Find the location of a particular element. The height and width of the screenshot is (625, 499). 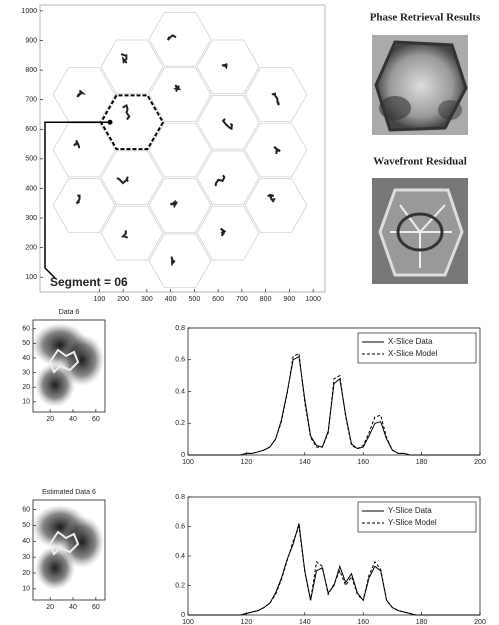

x-tick-label: 1000 is located at coordinates (313, 299).